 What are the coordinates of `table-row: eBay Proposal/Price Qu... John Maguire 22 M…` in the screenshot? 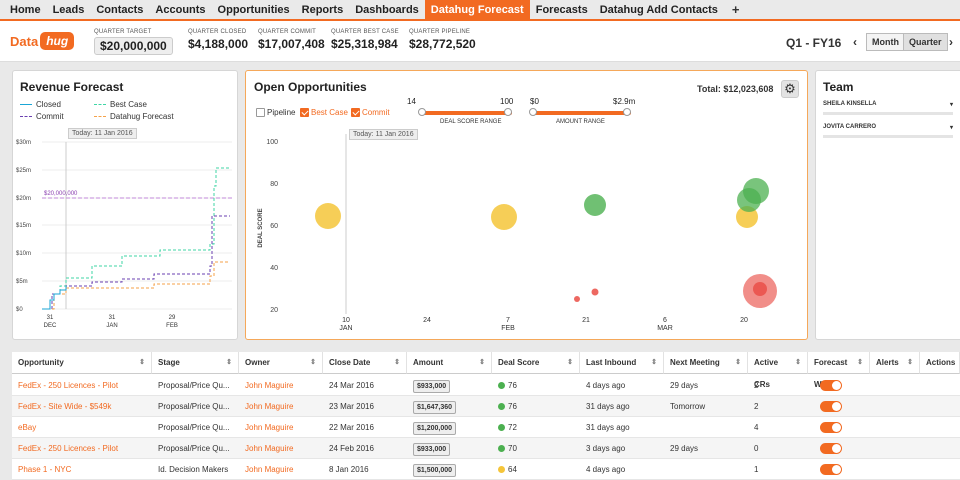 It's located at (486, 427).